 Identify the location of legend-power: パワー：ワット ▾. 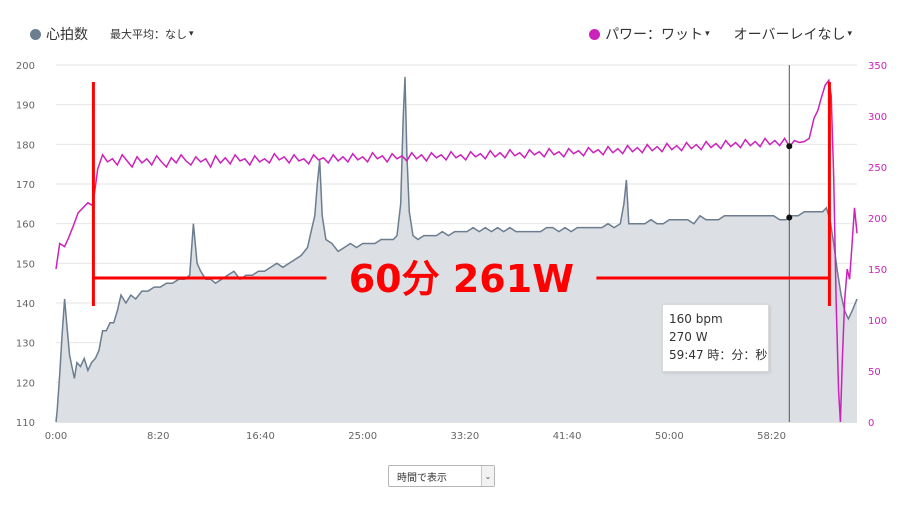
(649, 34).